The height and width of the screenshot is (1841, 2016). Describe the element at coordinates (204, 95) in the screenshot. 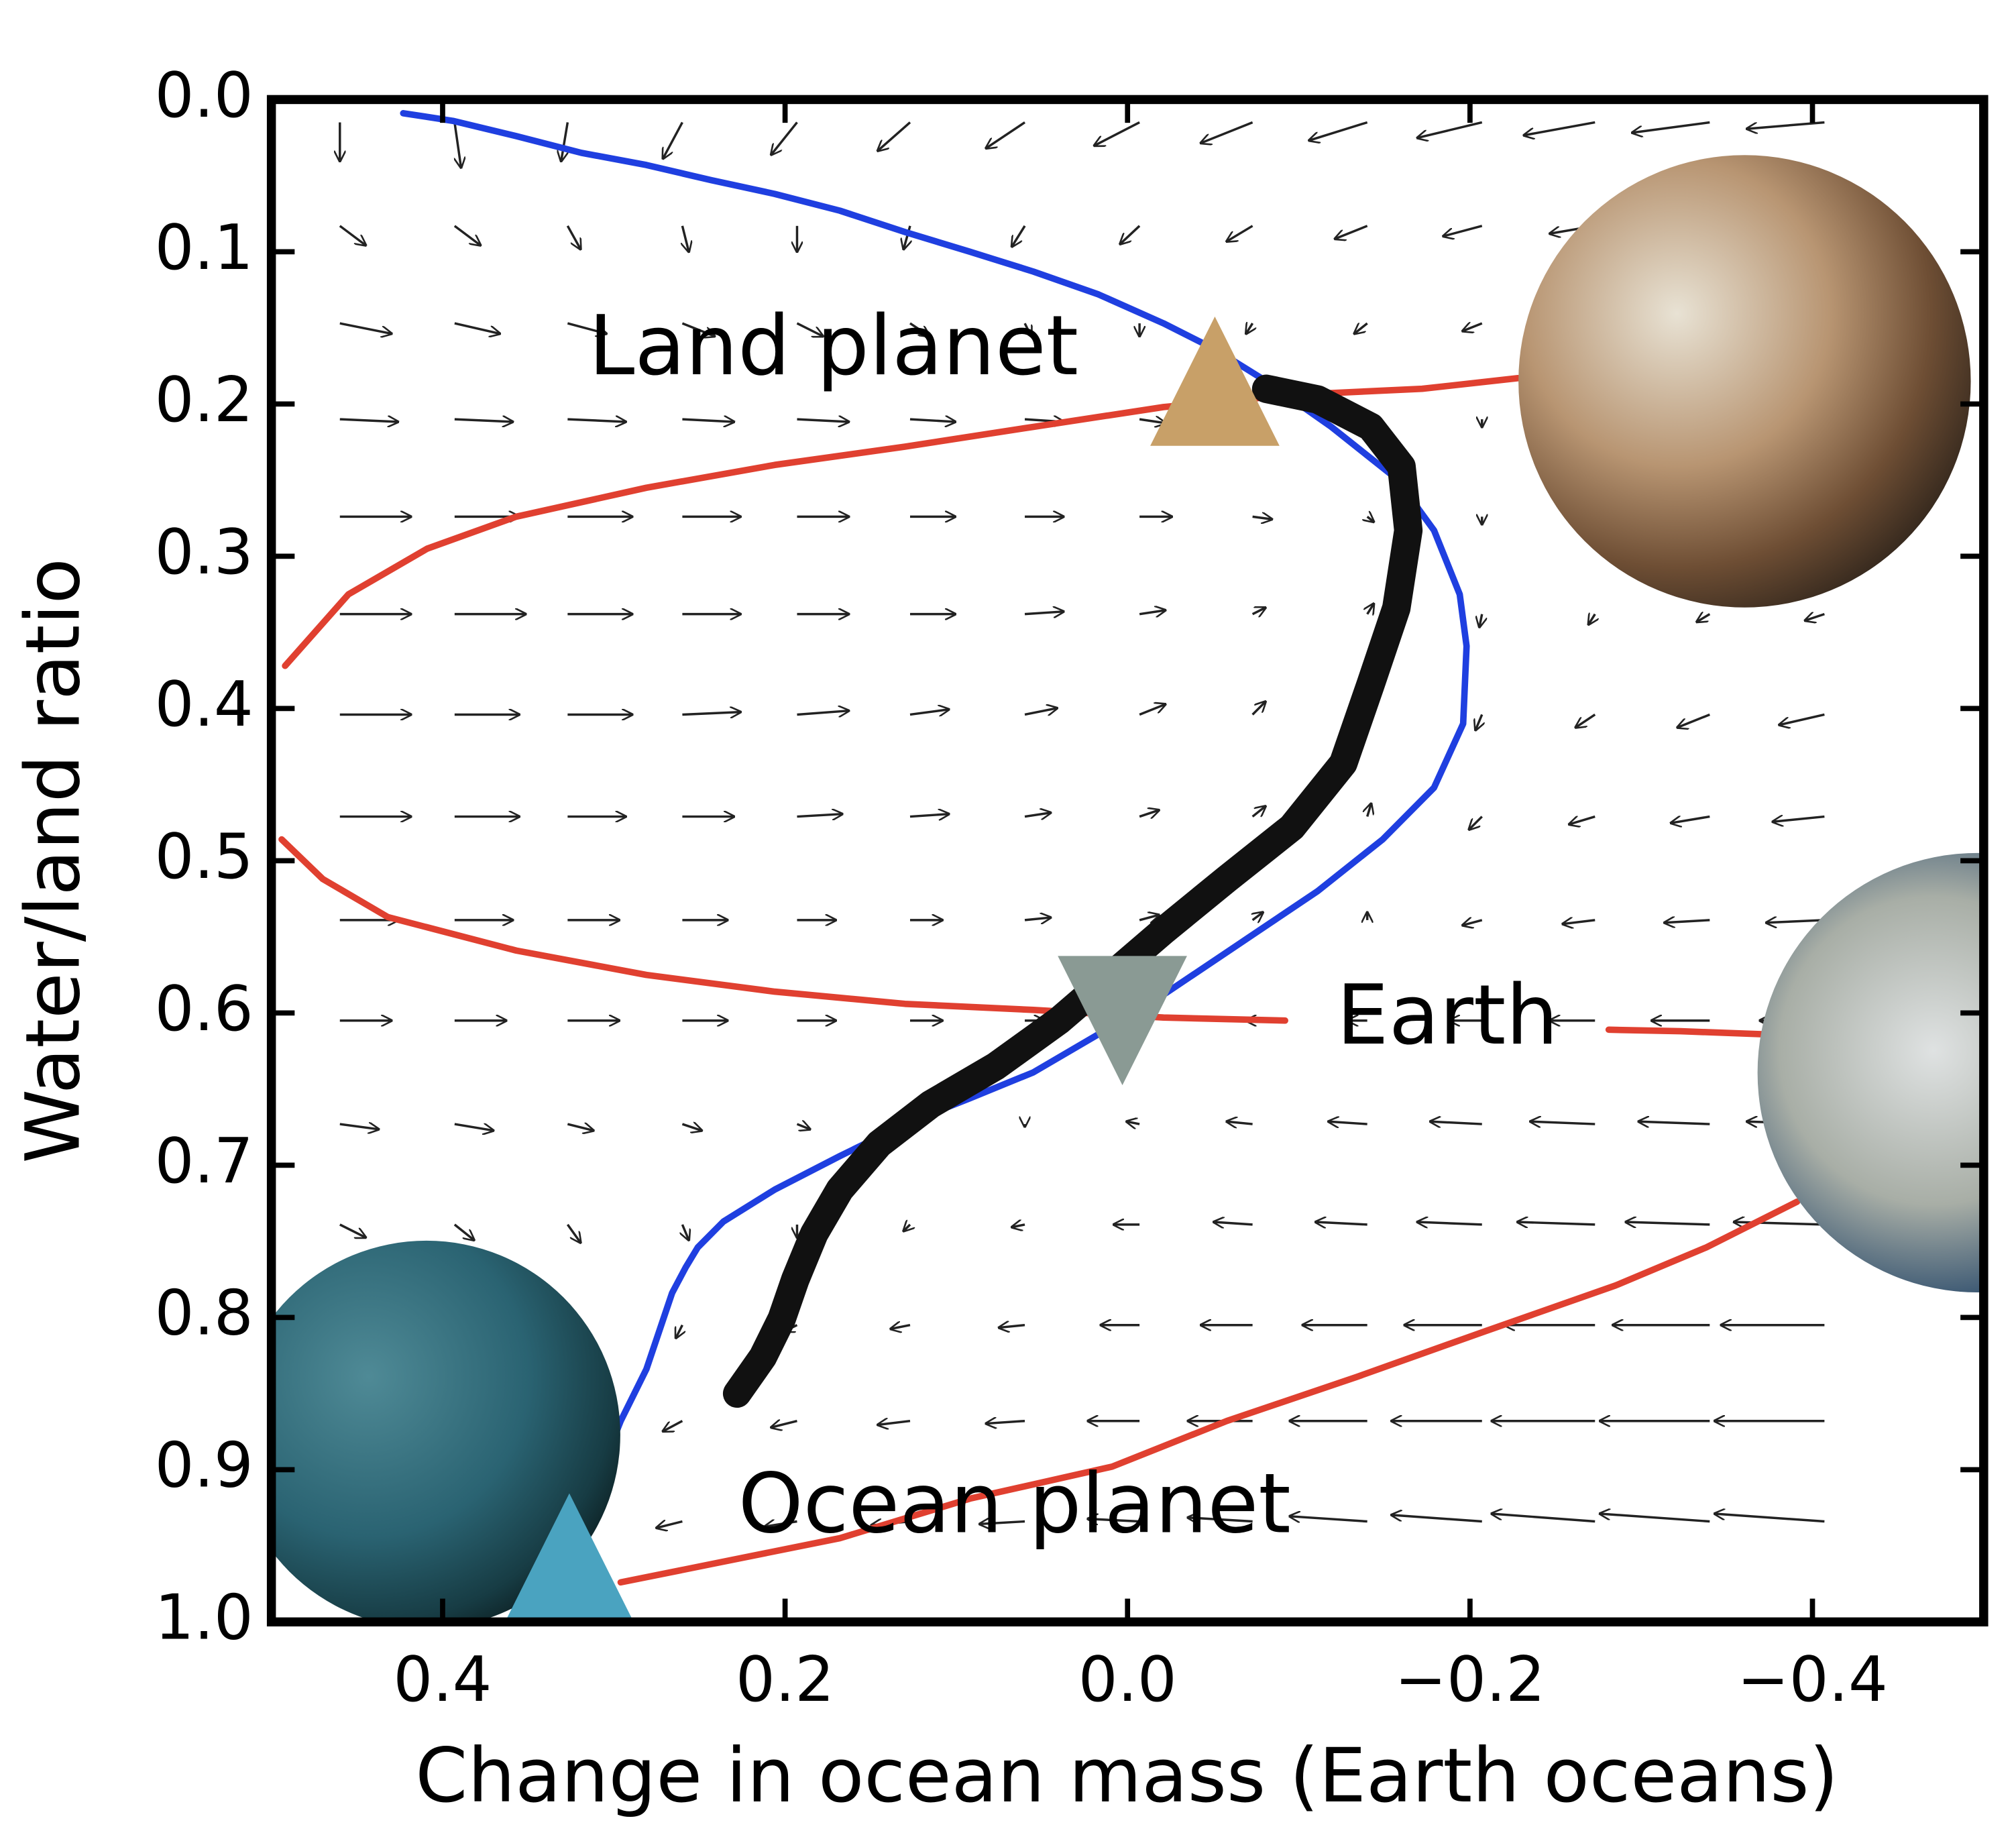

I see `y-tick-label: 0.0` at that location.